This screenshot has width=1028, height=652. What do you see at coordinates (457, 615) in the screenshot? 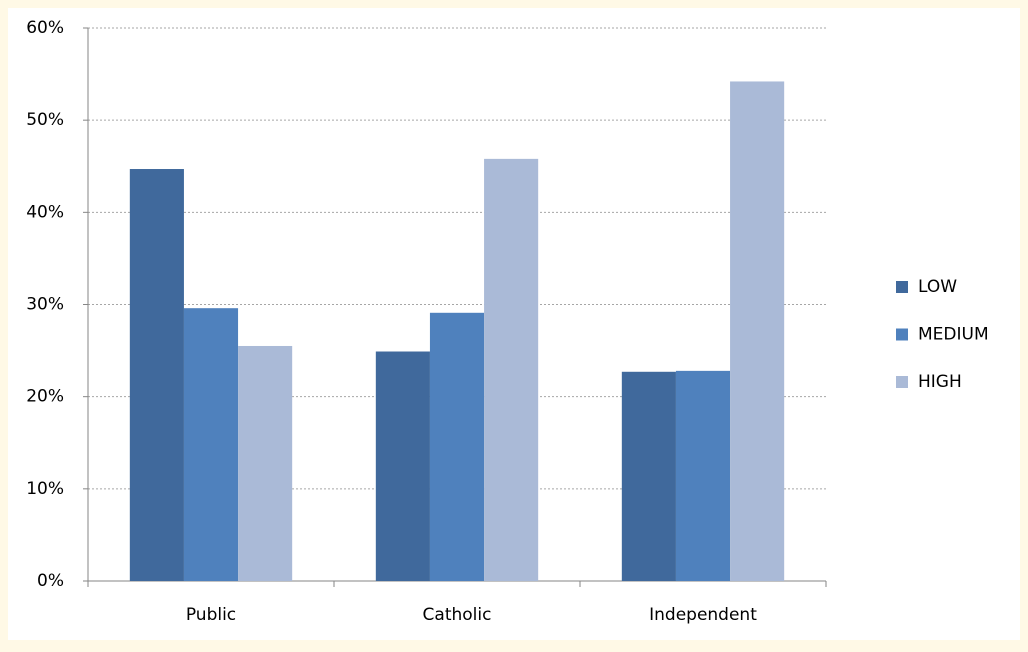
I see `x-tick-label: Catholic` at bounding box center [457, 615].